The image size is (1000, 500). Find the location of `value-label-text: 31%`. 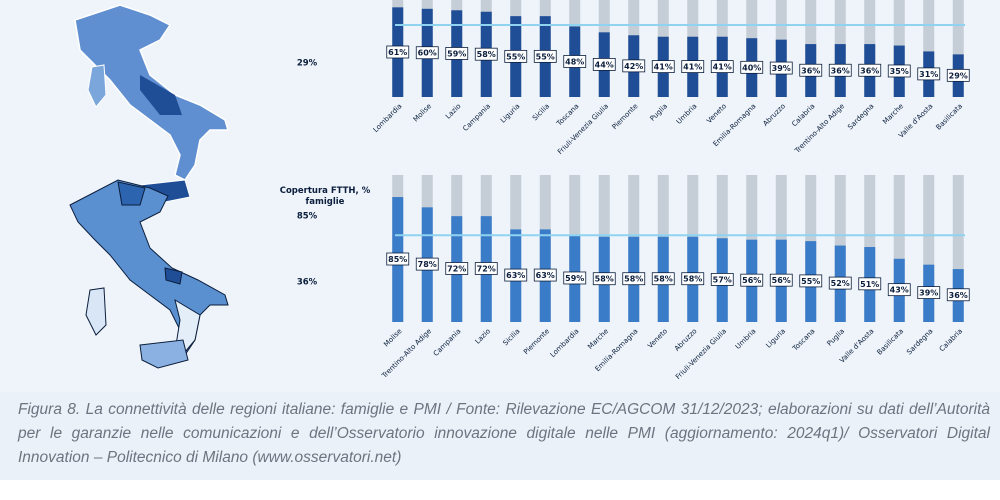

value-label-text: 31% is located at coordinates (928, 74).